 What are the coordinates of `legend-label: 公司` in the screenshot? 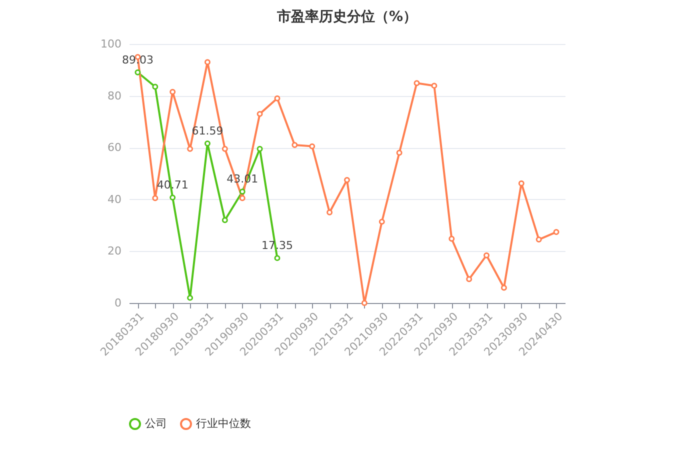 It's located at (156, 423).